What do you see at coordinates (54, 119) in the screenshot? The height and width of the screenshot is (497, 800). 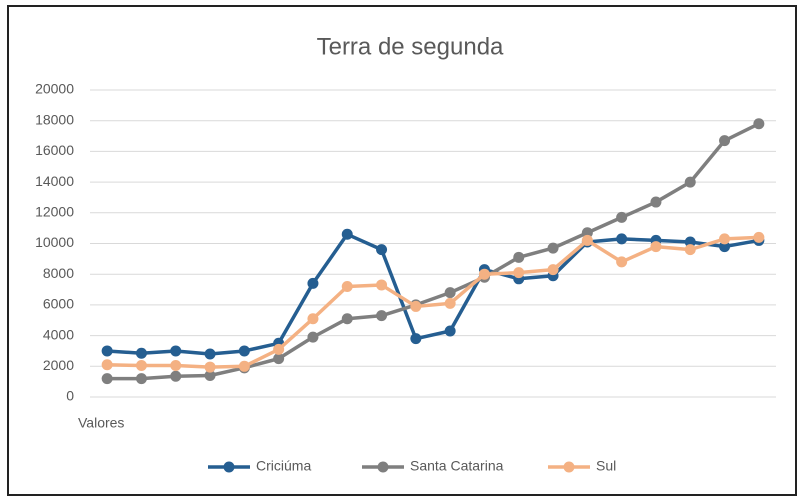 I see `y-tick-label: 18000` at bounding box center [54, 119].